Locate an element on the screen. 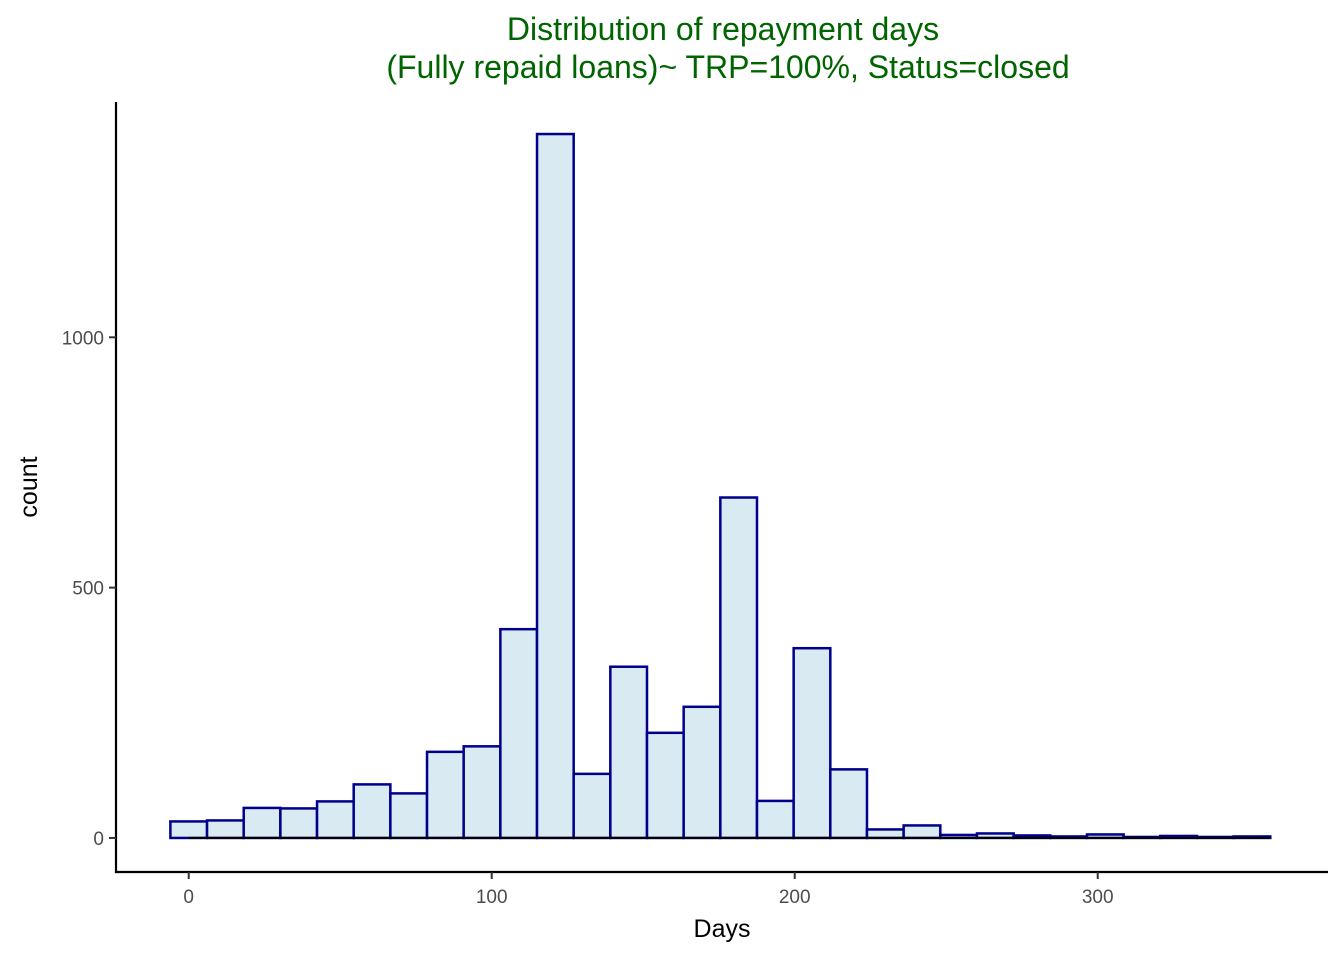 This screenshot has width=1344, height=960. x-axis-ticks: 0 100 200 300 is located at coordinates (648, 890).